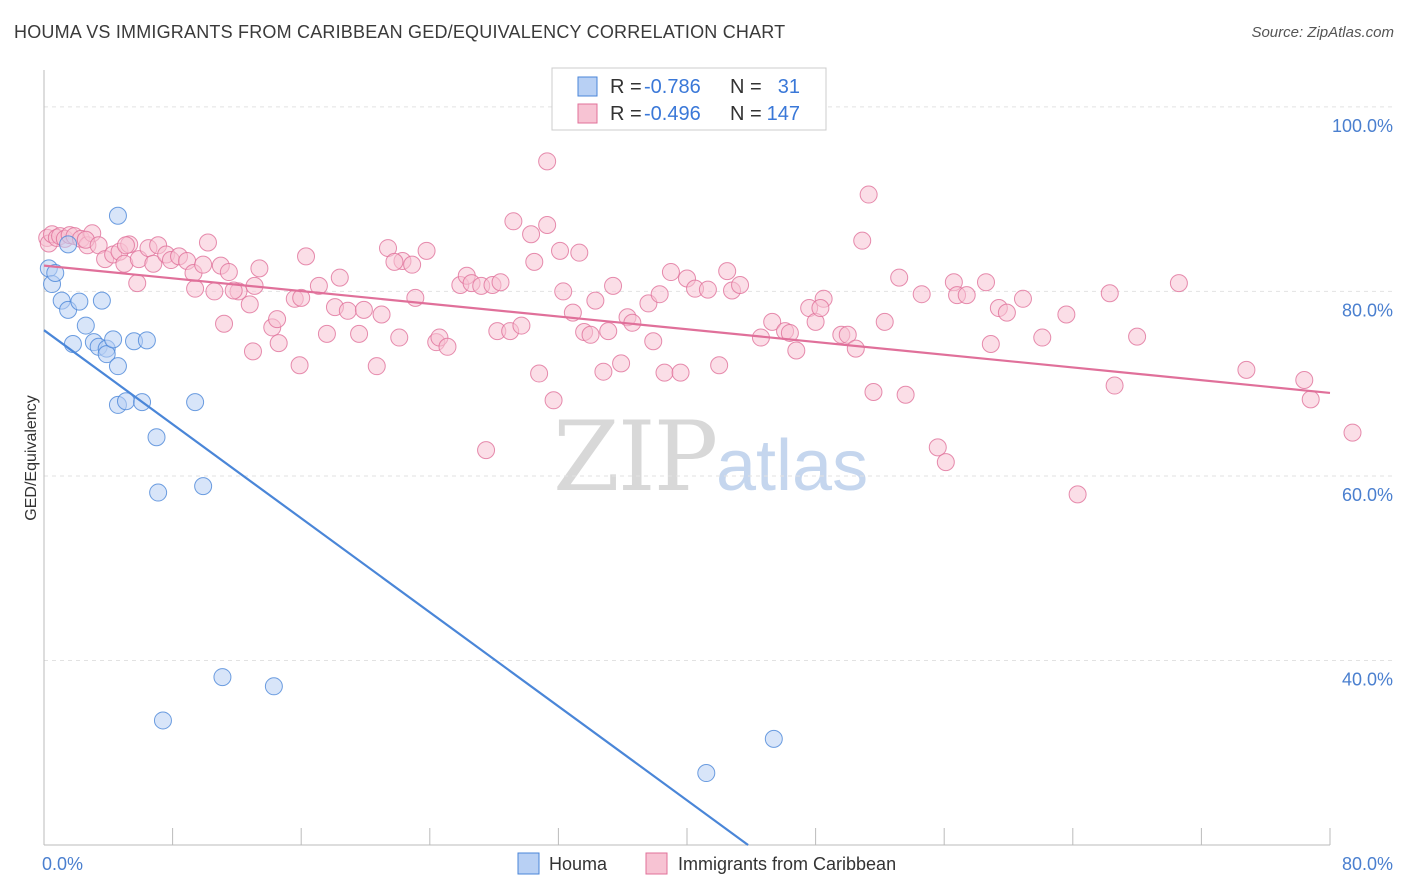 This screenshot has height=892, width=1406. I want to click on y-axis-title: GED/Equivalency, so click(31, 457).